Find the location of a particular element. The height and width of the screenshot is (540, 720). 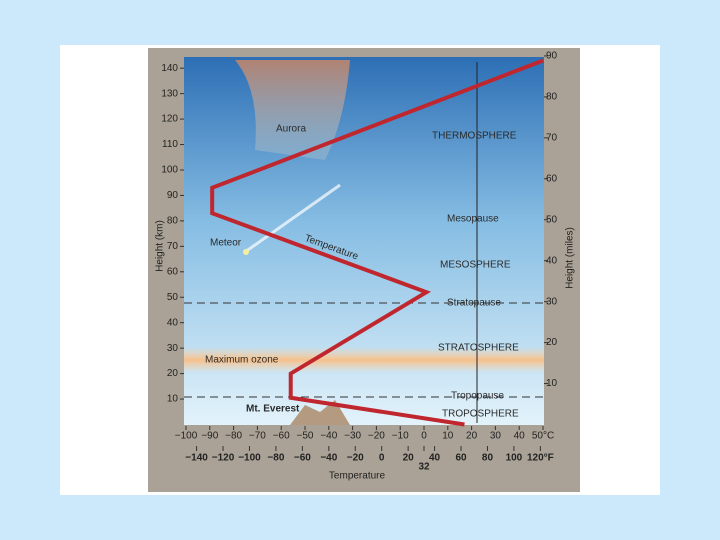

y2-tick-label: 30 is located at coordinates (552, 301).